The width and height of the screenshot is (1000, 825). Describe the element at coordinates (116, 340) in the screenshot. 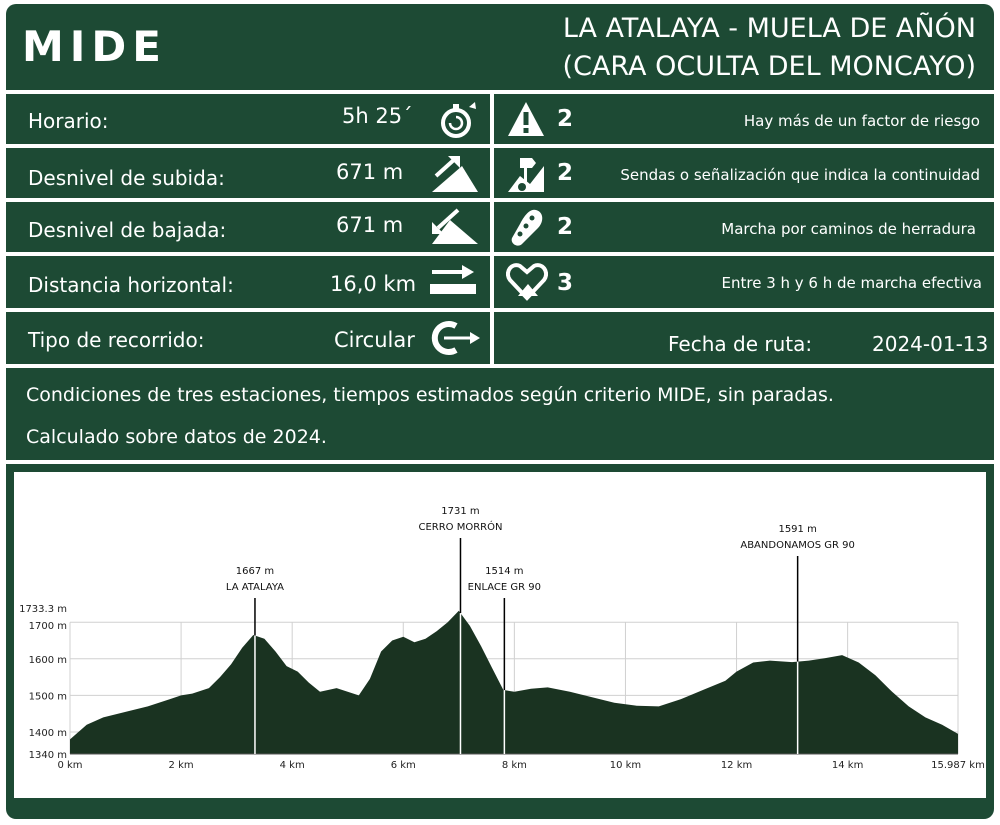

I see `stat-label: Tipo de recorrido:` at that location.